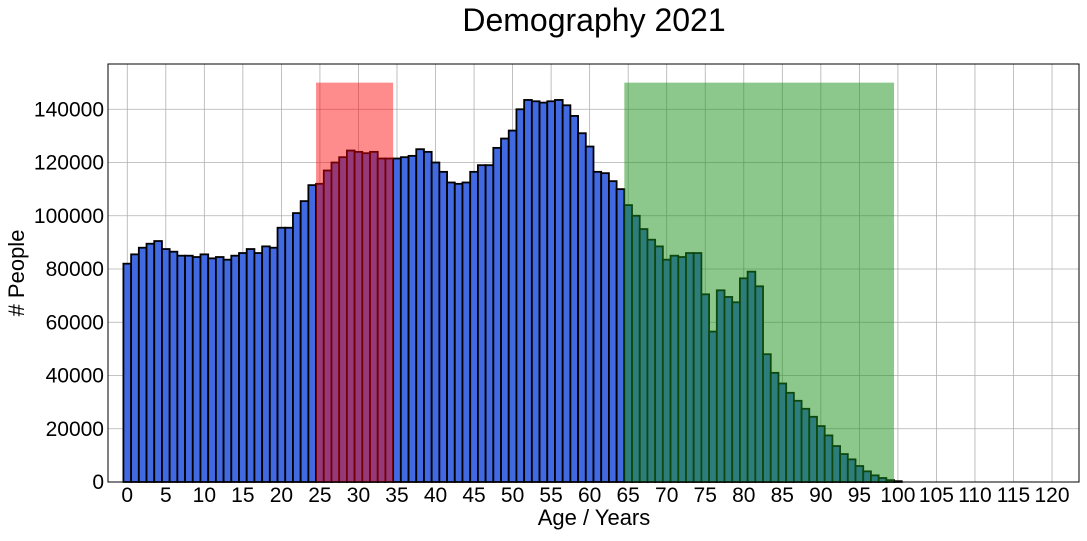 This screenshot has height=541, width=1087. I want to click on y-tick-label: 0, so click(98, 482).